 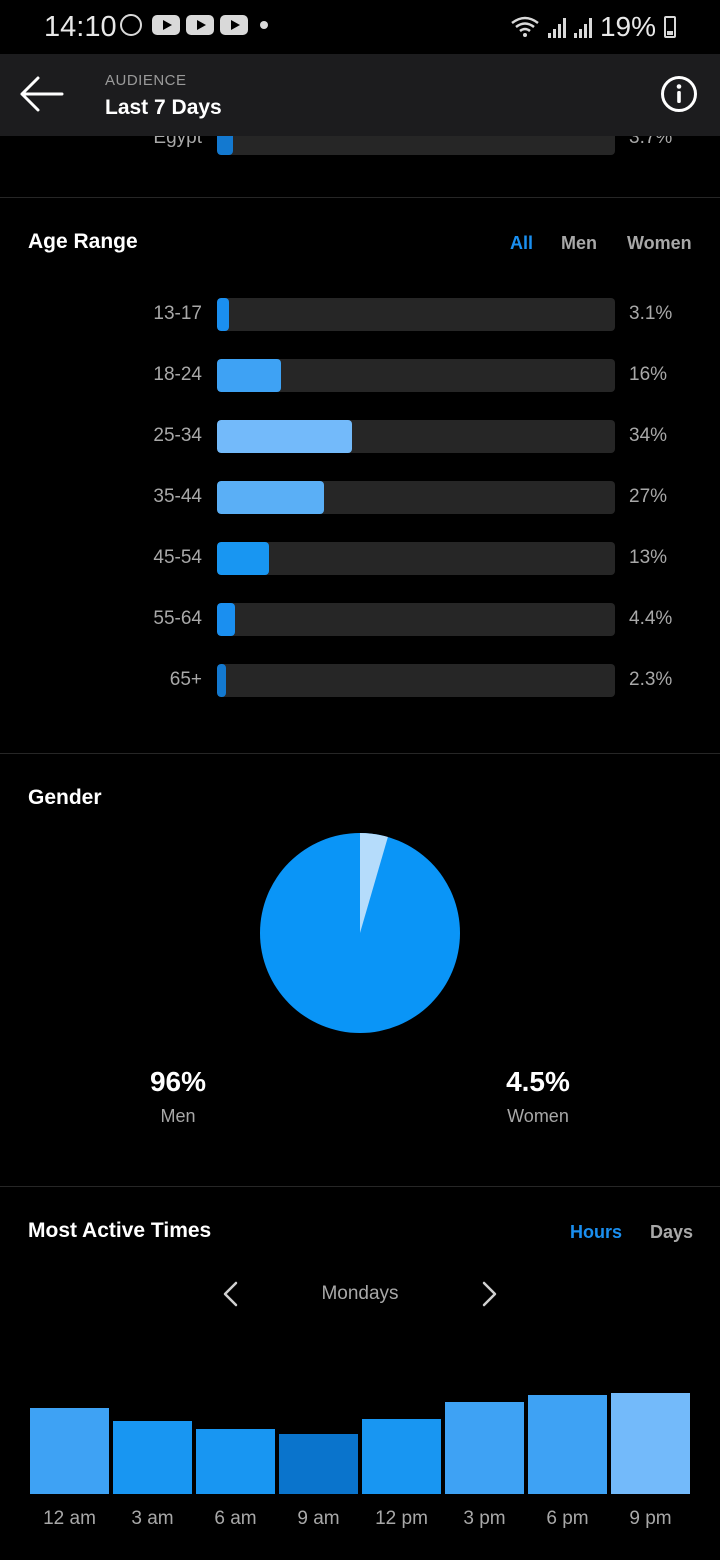 I want to click on selected-day: Mondays, so click(x=360, y=1293).